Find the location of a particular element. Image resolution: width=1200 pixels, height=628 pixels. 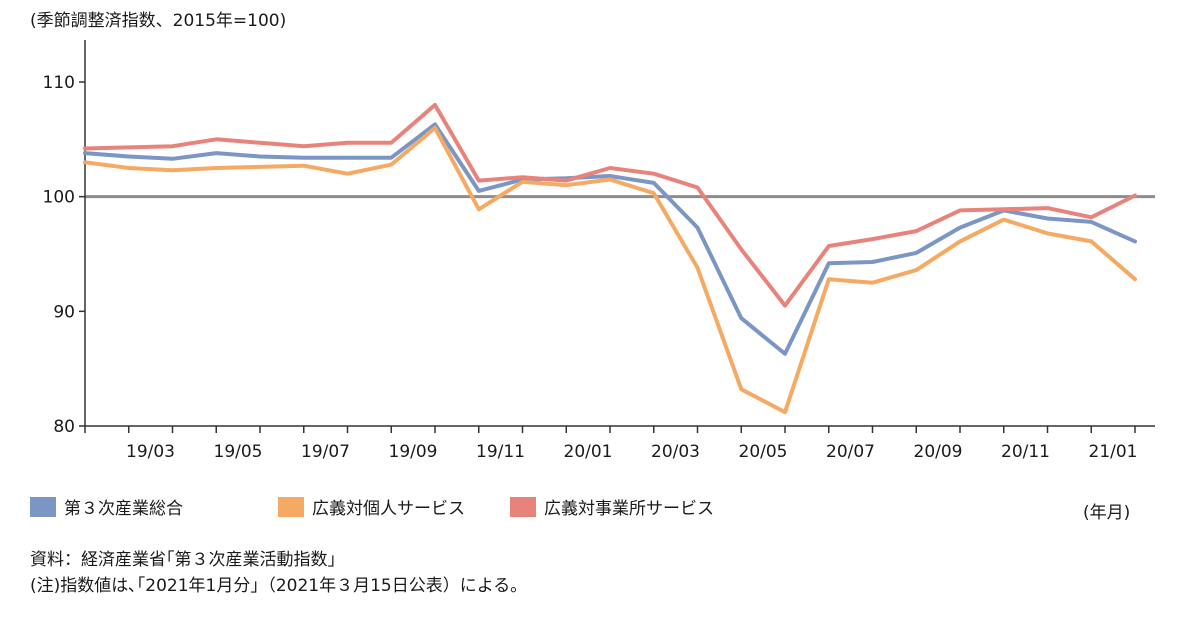

x-tick-label-20/03: 20/03 is located at coordinates (675, 452).